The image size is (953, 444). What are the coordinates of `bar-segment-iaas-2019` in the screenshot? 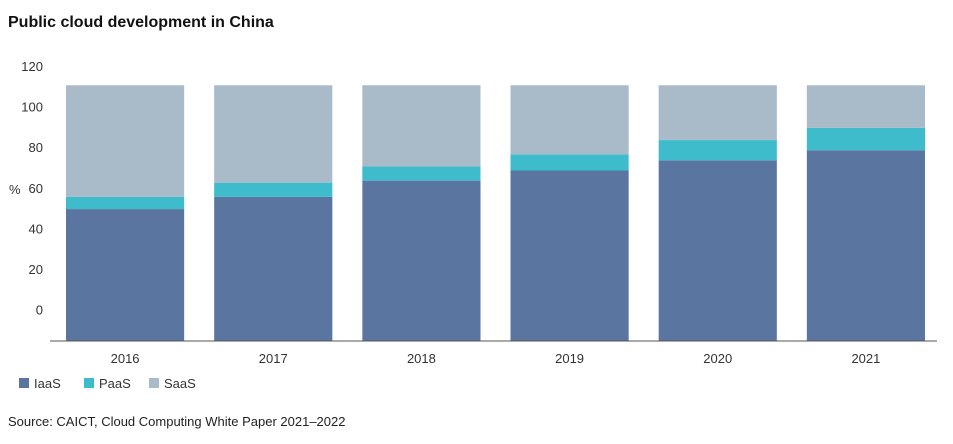 It's located at (569, 255).